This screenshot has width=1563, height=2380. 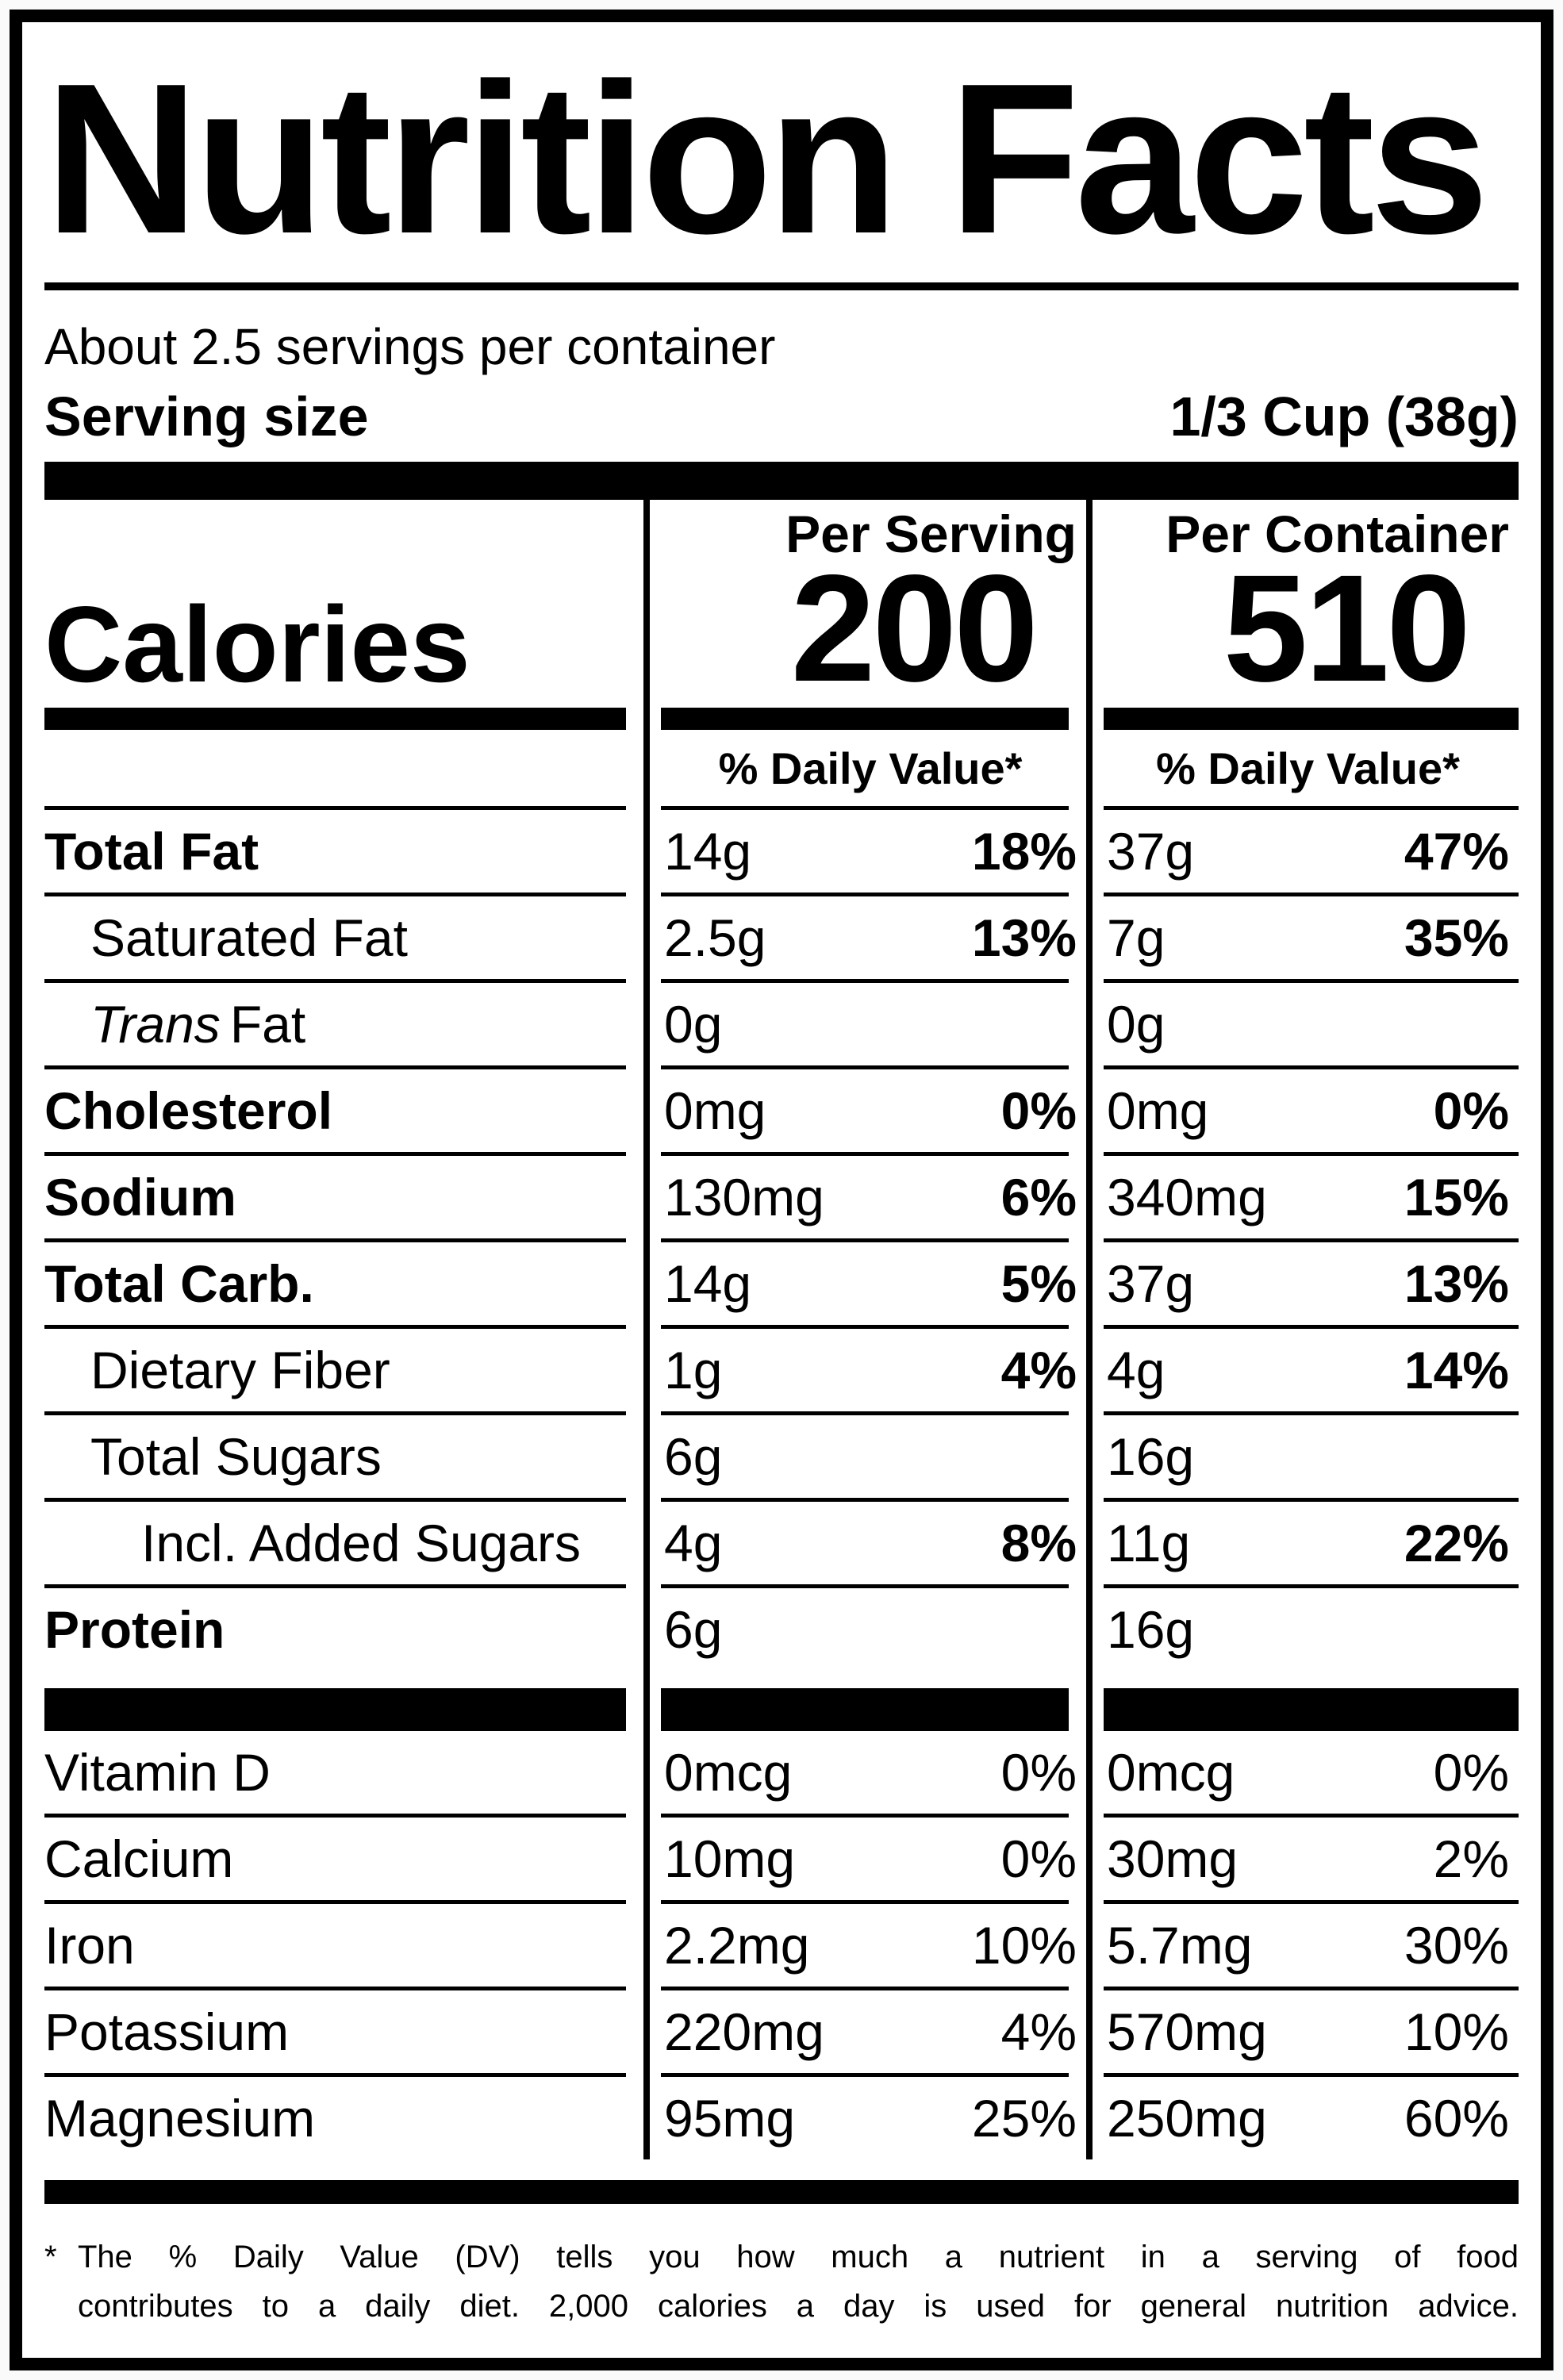 I want to click on container-dv: 30%, so click(x=1456, y=1945).